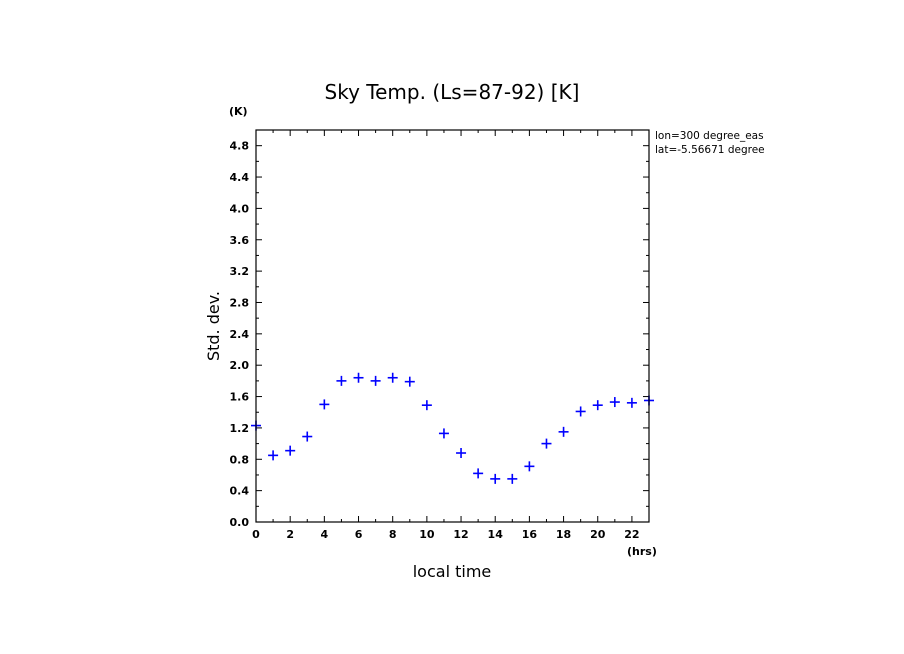 This screenshot has height=654, width=904. Describe the element at coordinates (240, 397) in the screenshot. I see `y-tick-label: 1.6` at that location.